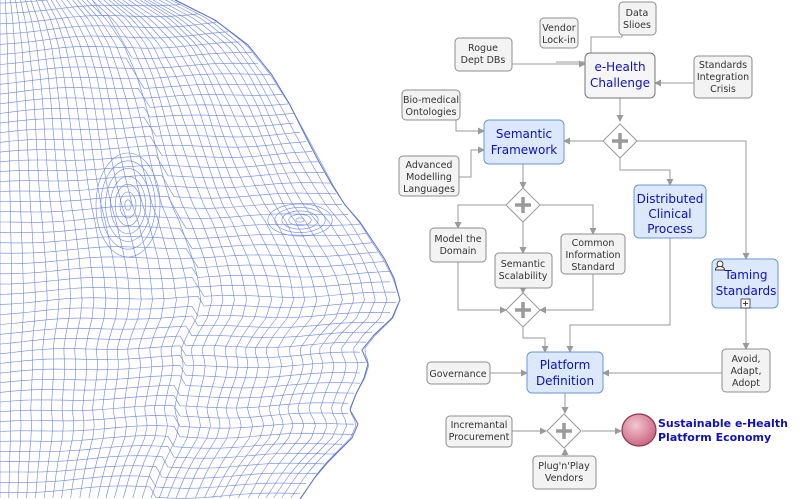 Image resolution: width=800 pixels, height=499 pixels. Describe the element at coordinates (564, 431) in the screenshot. I see `gateway-platform` at that location.